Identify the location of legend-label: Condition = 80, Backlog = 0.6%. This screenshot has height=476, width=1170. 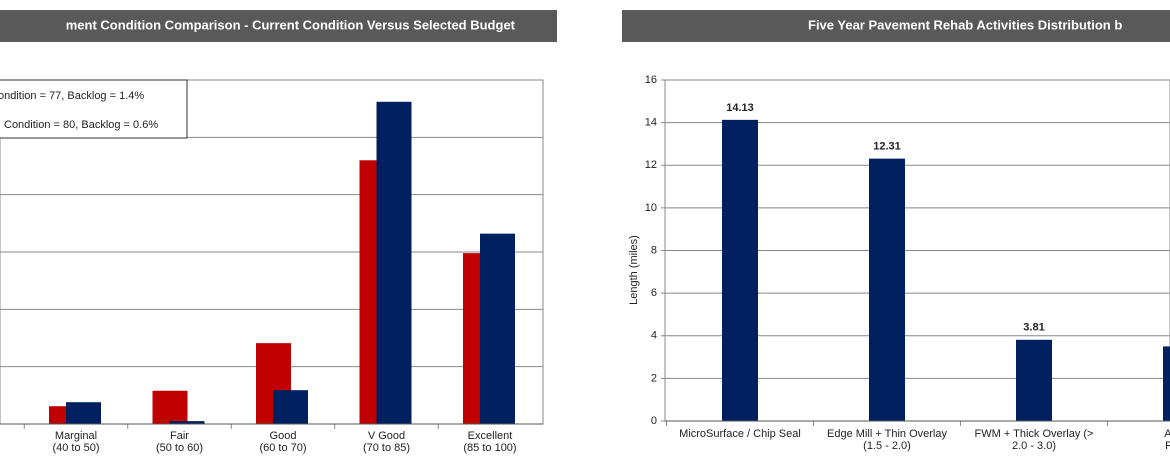
(81, 125).